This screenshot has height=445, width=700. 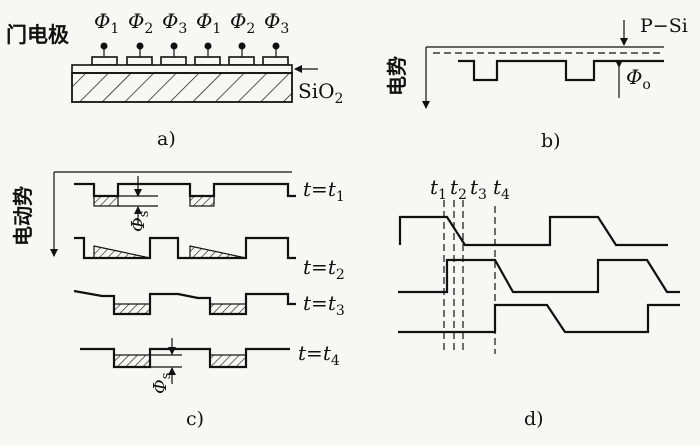 I want to click on surface-potential-wells, so click(x=561, y=70).